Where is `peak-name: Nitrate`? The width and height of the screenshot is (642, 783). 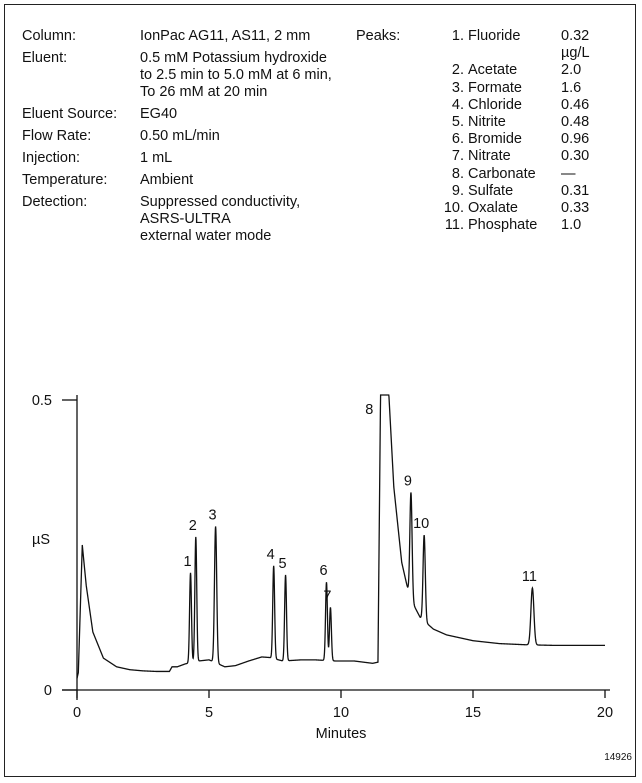 peak-name: Nitrate is located at coordinates (489, 156).